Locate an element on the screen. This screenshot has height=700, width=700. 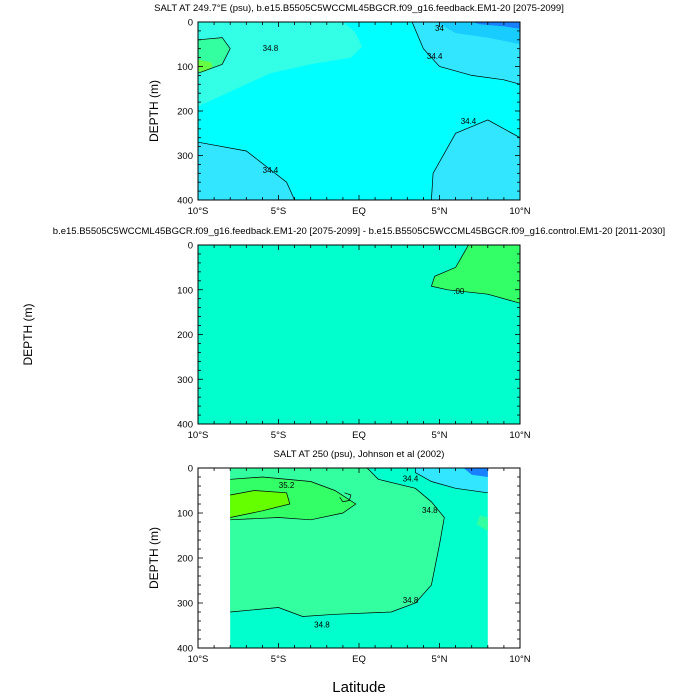
region-fresher-northeast is located at coordinates (466, 111).